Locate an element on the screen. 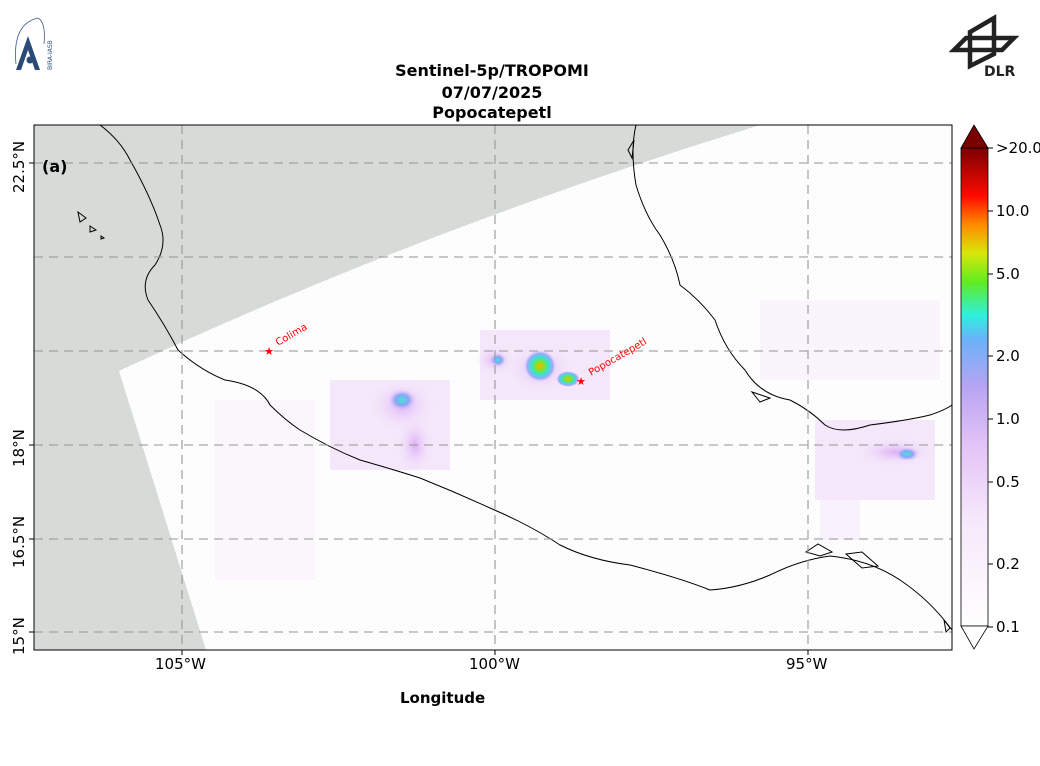 The height and width of the screenshot is (766, 1040). y-tick-label: 15°N is located at coordinates (19, 636).